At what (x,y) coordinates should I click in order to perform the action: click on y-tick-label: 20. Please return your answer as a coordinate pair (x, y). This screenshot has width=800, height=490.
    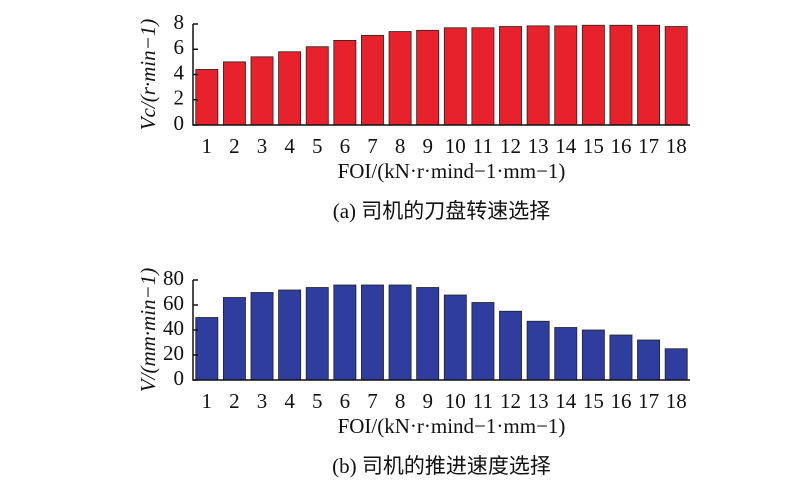
    Looking at the image, I should click on (173, 353).